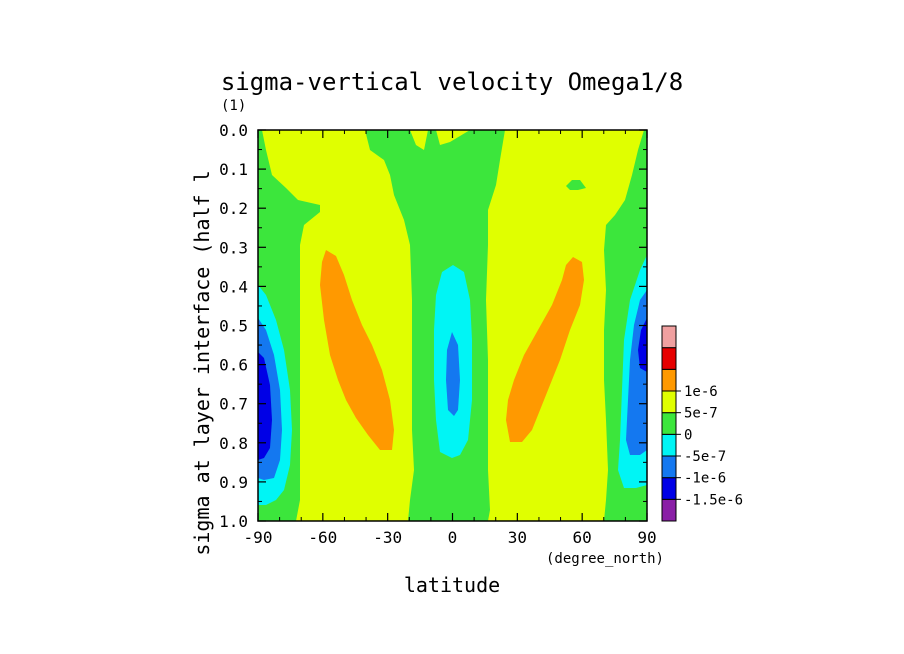 Image resolution: width=904 pixels, height=654 pixels. Describe the element at coordinates (545, 349) in the screenshot. I see `northern-orange-lobe` at that location.